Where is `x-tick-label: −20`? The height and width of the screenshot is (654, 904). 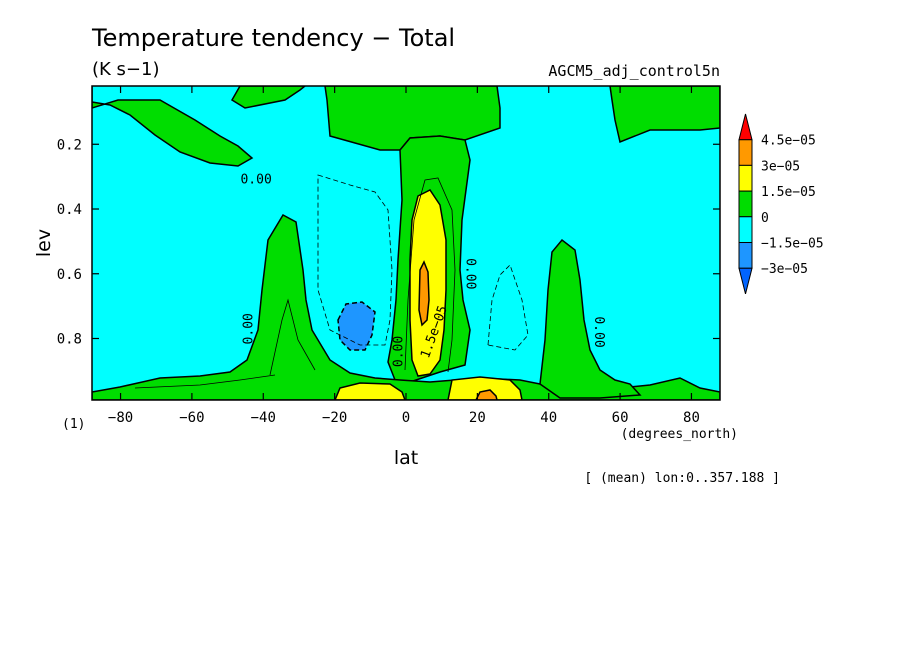
x-tick-label: −20 is located at coordinates (334, 418).